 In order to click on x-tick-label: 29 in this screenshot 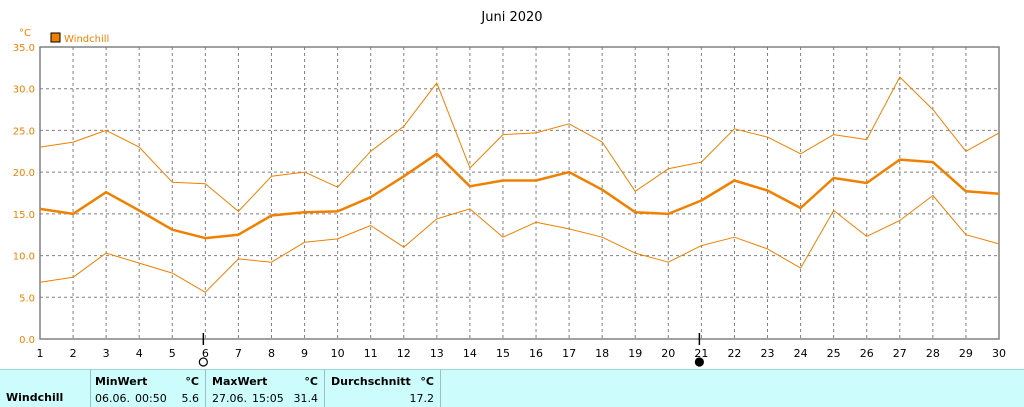, I will do `click(966, 353)`.